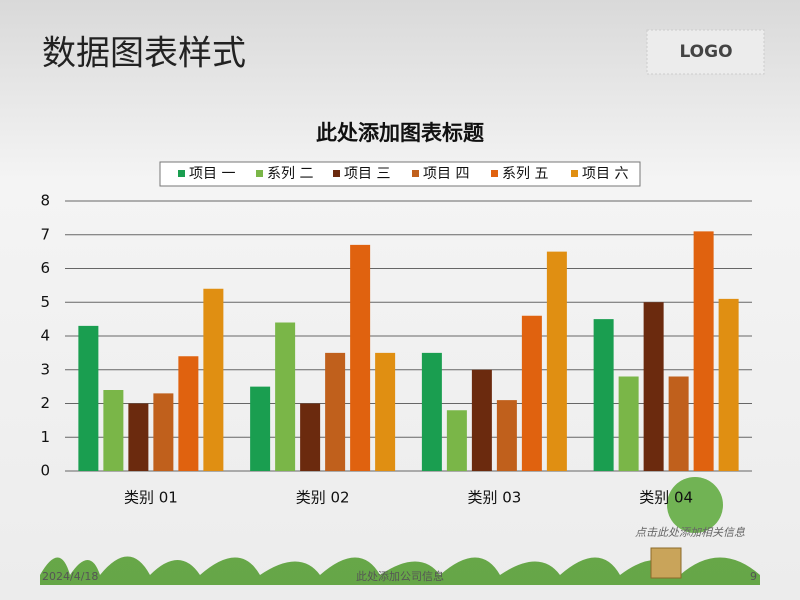  Describe the element at coordinates (45, 201) in the screenshot. I see `y-tick-label: 8` at that location.